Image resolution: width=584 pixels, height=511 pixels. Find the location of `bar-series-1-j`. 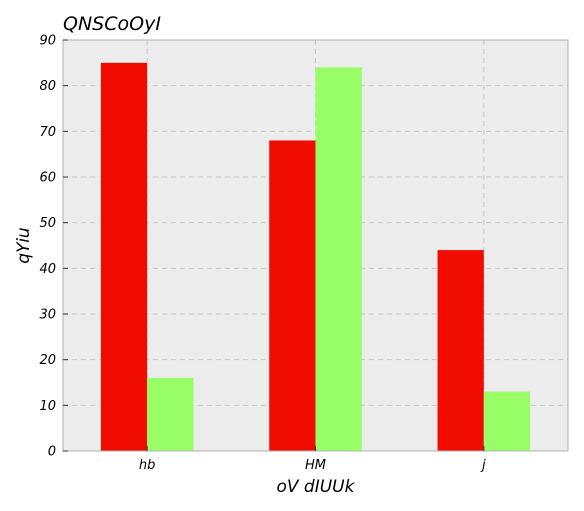

bar-series-1-j is located at coordinates (460, 350).